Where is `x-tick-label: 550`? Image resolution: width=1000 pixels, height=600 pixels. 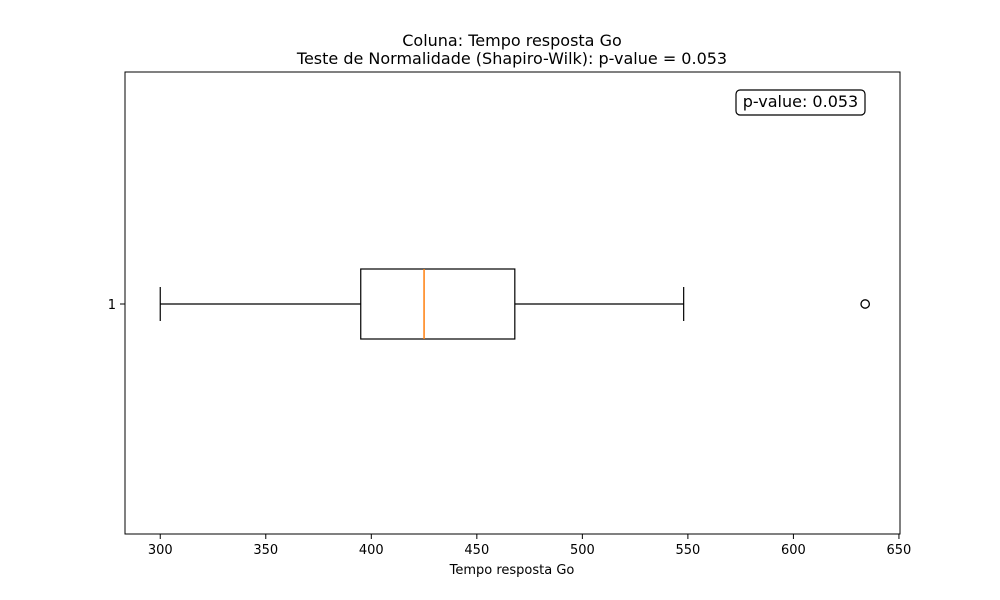
x-tick-label: 550 is located at coordinates (687, 550).